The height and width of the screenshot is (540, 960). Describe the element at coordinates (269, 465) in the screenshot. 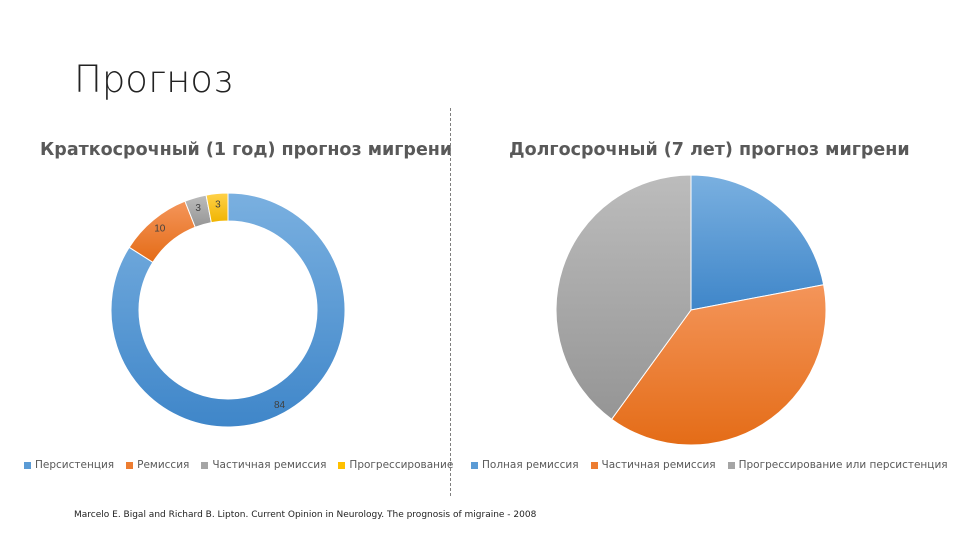

I see `short-term-legend-label-3: Частичная ремиссия` at that location.